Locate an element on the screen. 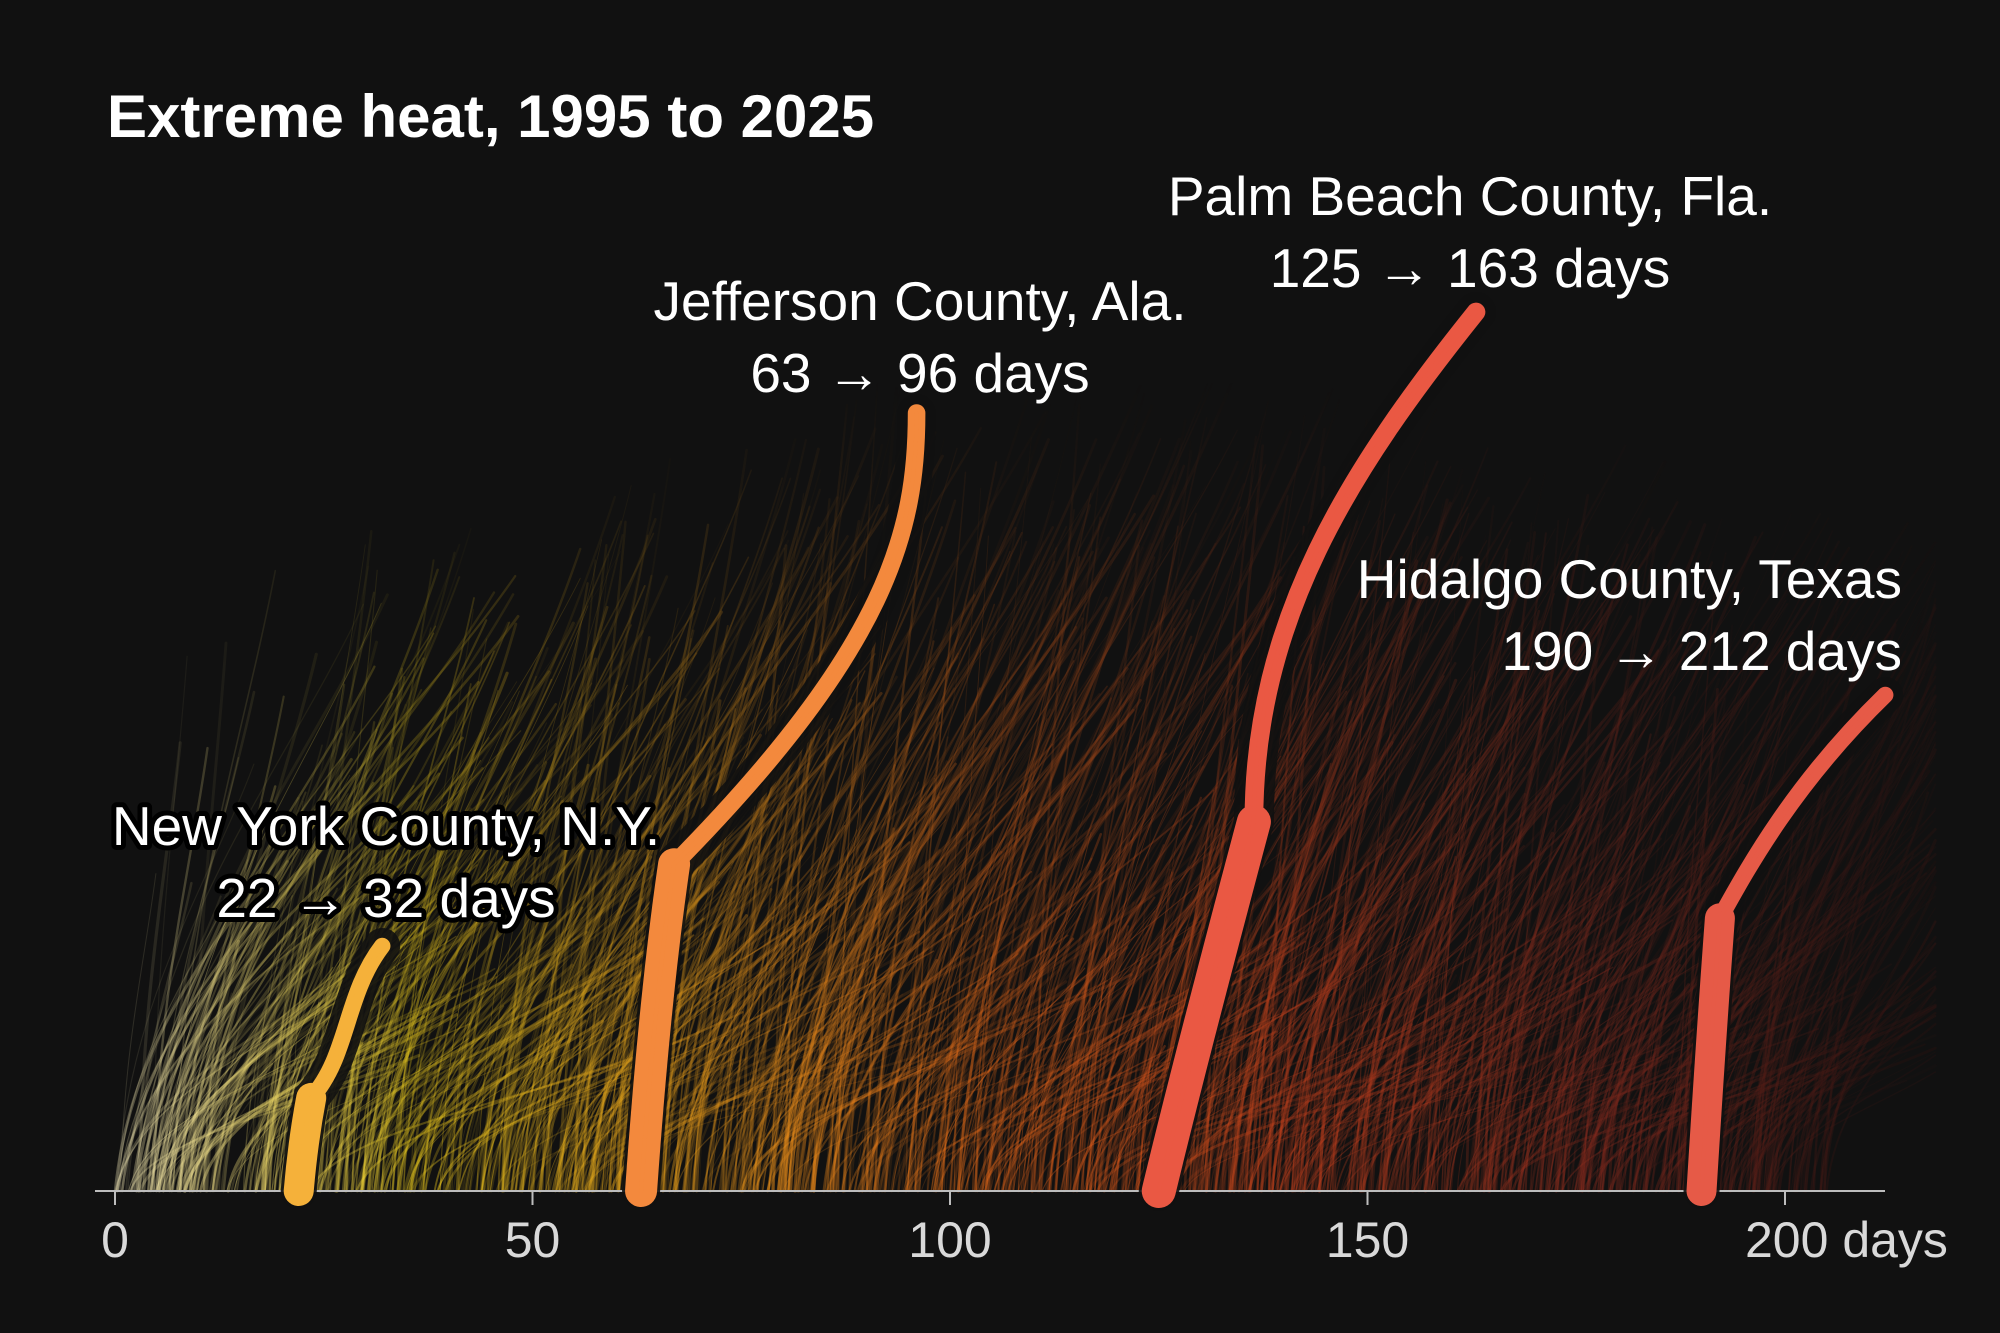  x-tick-label: 50 is located at coordinates (533, 1240).